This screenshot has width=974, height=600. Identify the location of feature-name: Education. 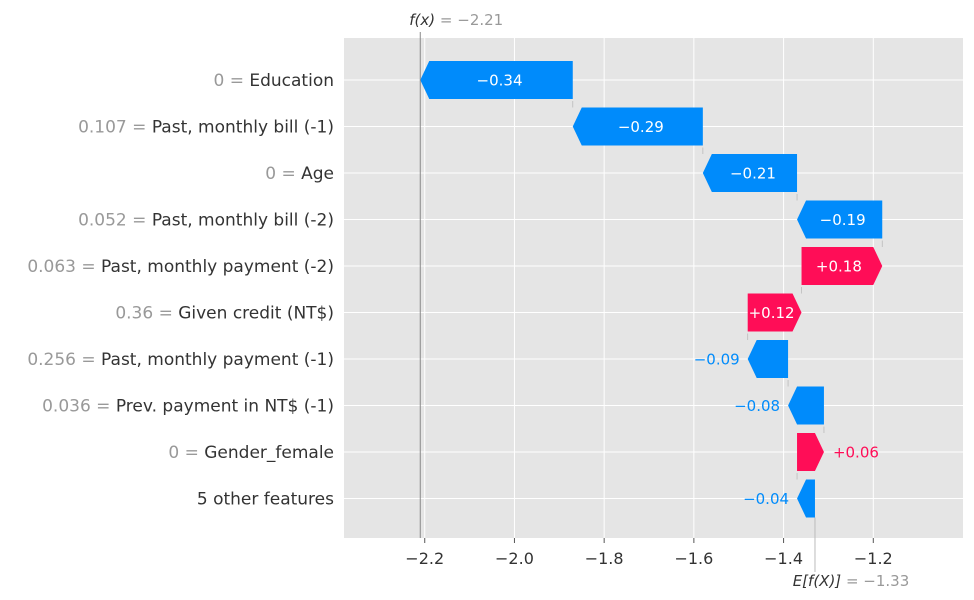
(291, 81).